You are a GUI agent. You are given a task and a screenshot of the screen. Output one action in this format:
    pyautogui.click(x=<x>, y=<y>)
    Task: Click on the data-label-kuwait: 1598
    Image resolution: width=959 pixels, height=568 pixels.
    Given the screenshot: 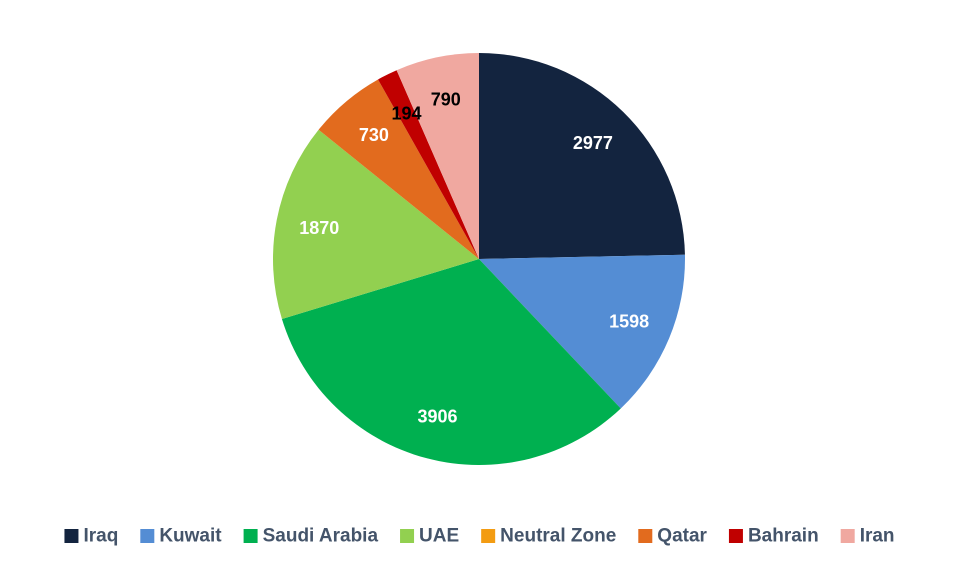 What is the action you would take?
    pyautogui.click(x=629, y=322)
    